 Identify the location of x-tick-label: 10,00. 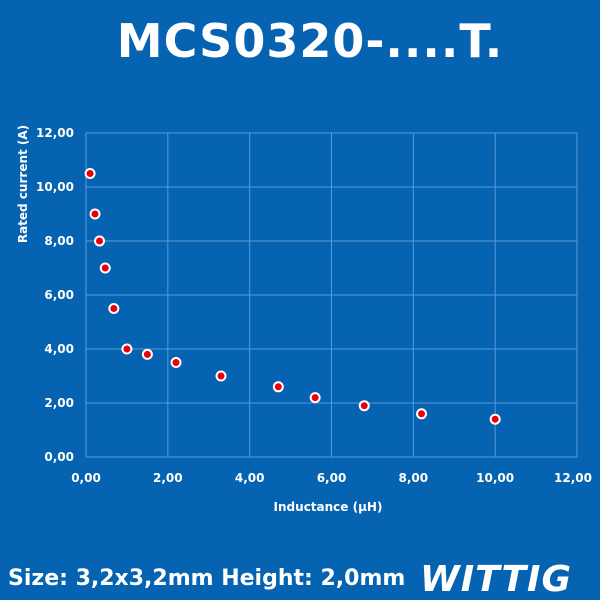
(495, 478).